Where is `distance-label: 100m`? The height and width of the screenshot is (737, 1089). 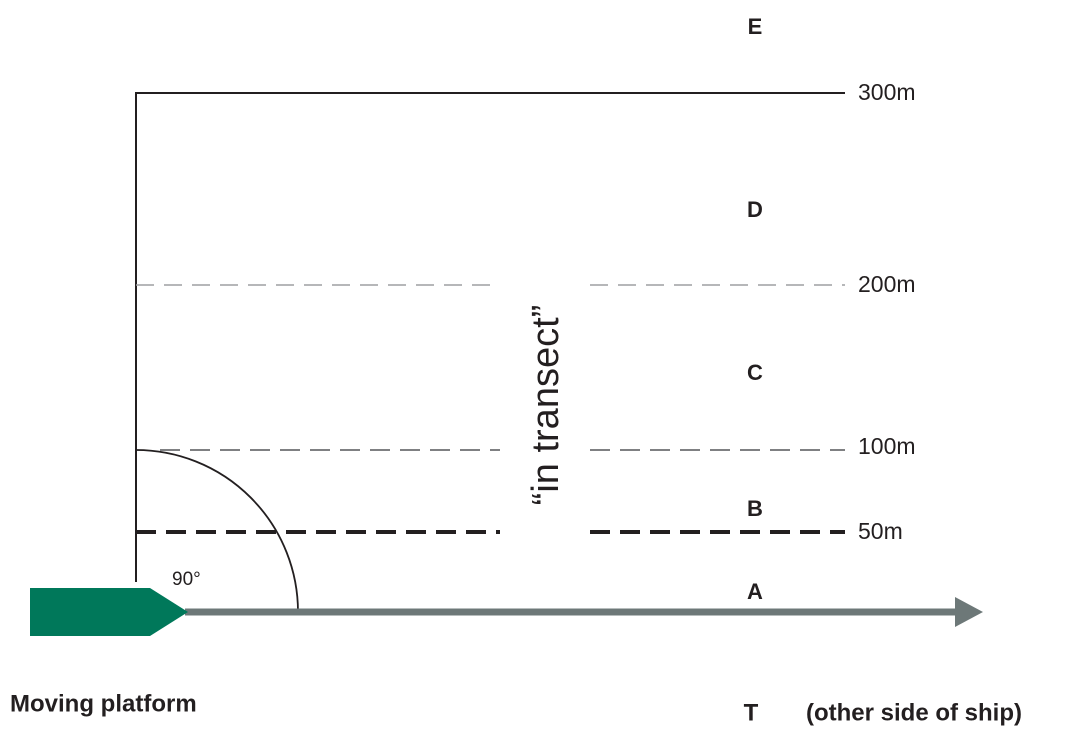 distance-label: 100m is located at coordinates (887, 446).